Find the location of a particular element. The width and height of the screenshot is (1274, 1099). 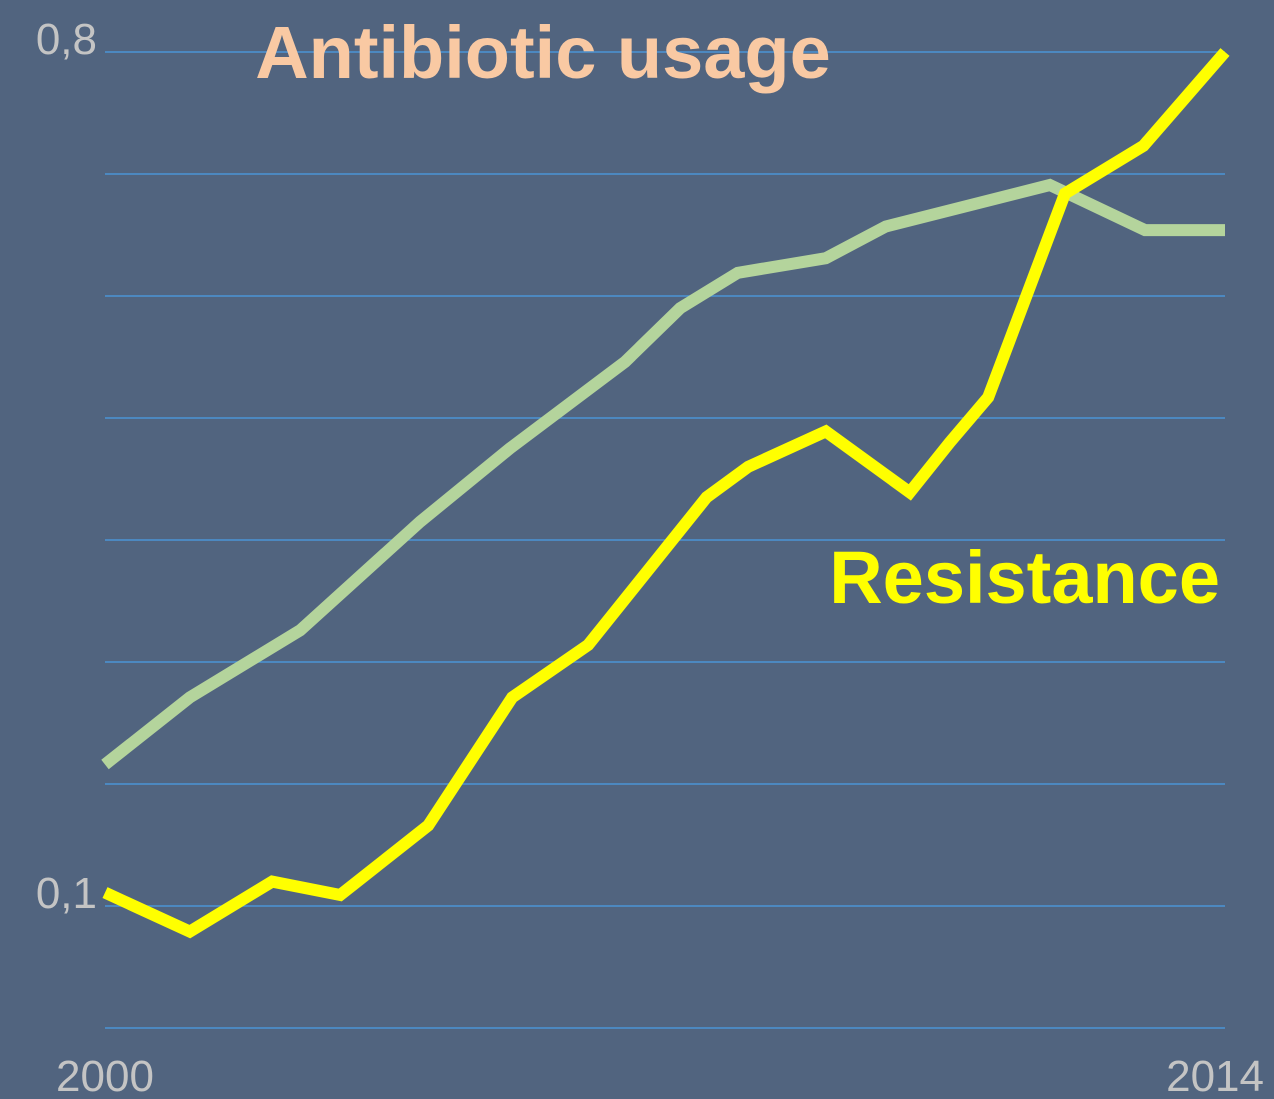

x-tick-label: 2000 is located at coordinates (105, 1075).